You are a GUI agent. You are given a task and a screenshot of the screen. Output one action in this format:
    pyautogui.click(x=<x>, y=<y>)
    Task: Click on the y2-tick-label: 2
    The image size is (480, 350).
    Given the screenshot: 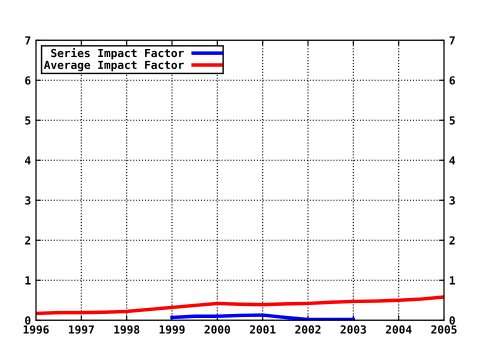 What is the action you would take?
    pyautogui.click(x=452, y=240)
    